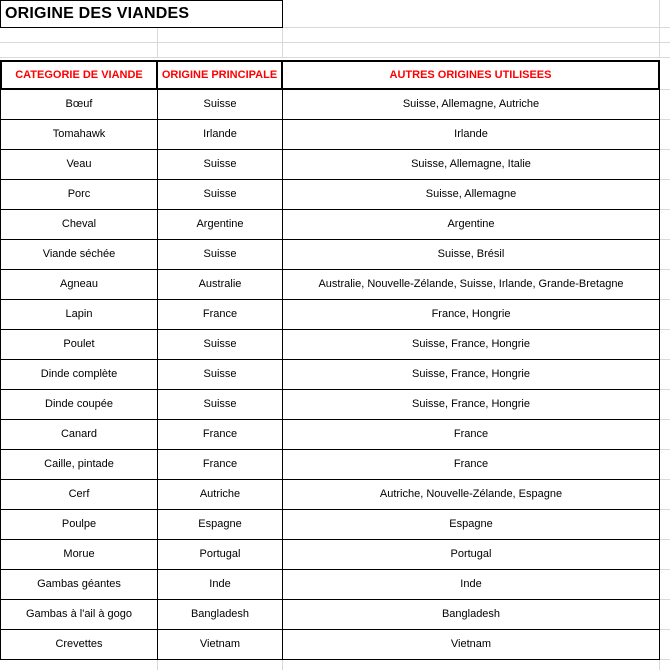 Image resolution: width=670 pixels, height=670 pixels. Describe the element at coordinates (220, 615) in the screenshot. I see `cell-origine-principale: Bangladesh` at that location.